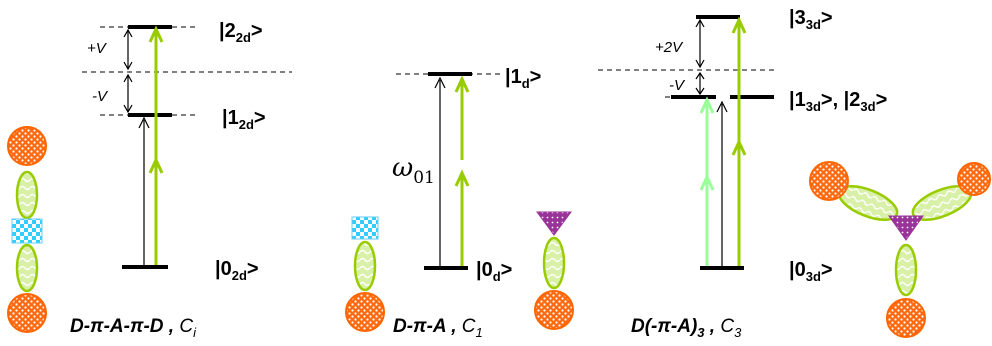  Describe the element at coordinates (707, 181) in the screenshot. I see `transition-arrow-light-green` at that location.